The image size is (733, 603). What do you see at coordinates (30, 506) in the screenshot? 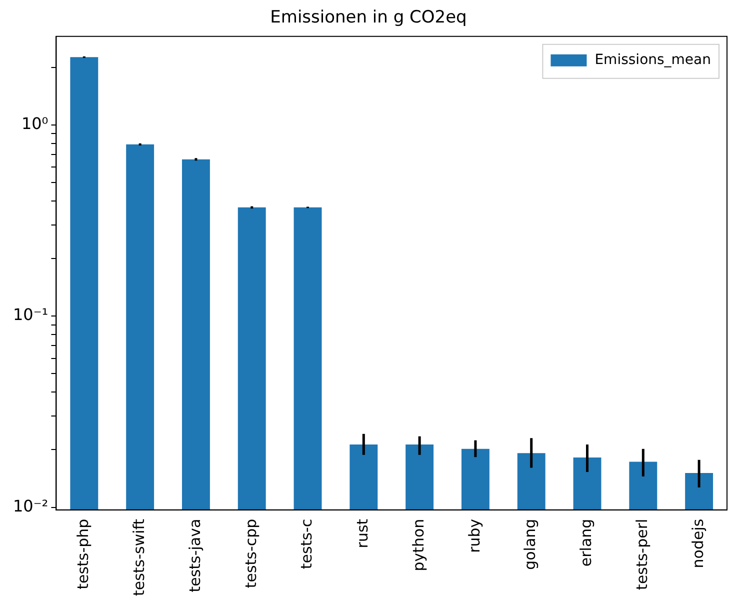
I see `y-tick-label: 10⁻²` at bounding box center [30, 506].